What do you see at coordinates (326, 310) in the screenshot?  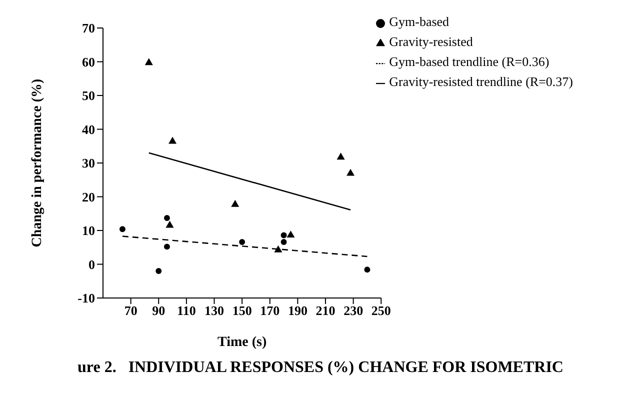 I see `x-tick-label: 210` at bounding box center [326, 310].